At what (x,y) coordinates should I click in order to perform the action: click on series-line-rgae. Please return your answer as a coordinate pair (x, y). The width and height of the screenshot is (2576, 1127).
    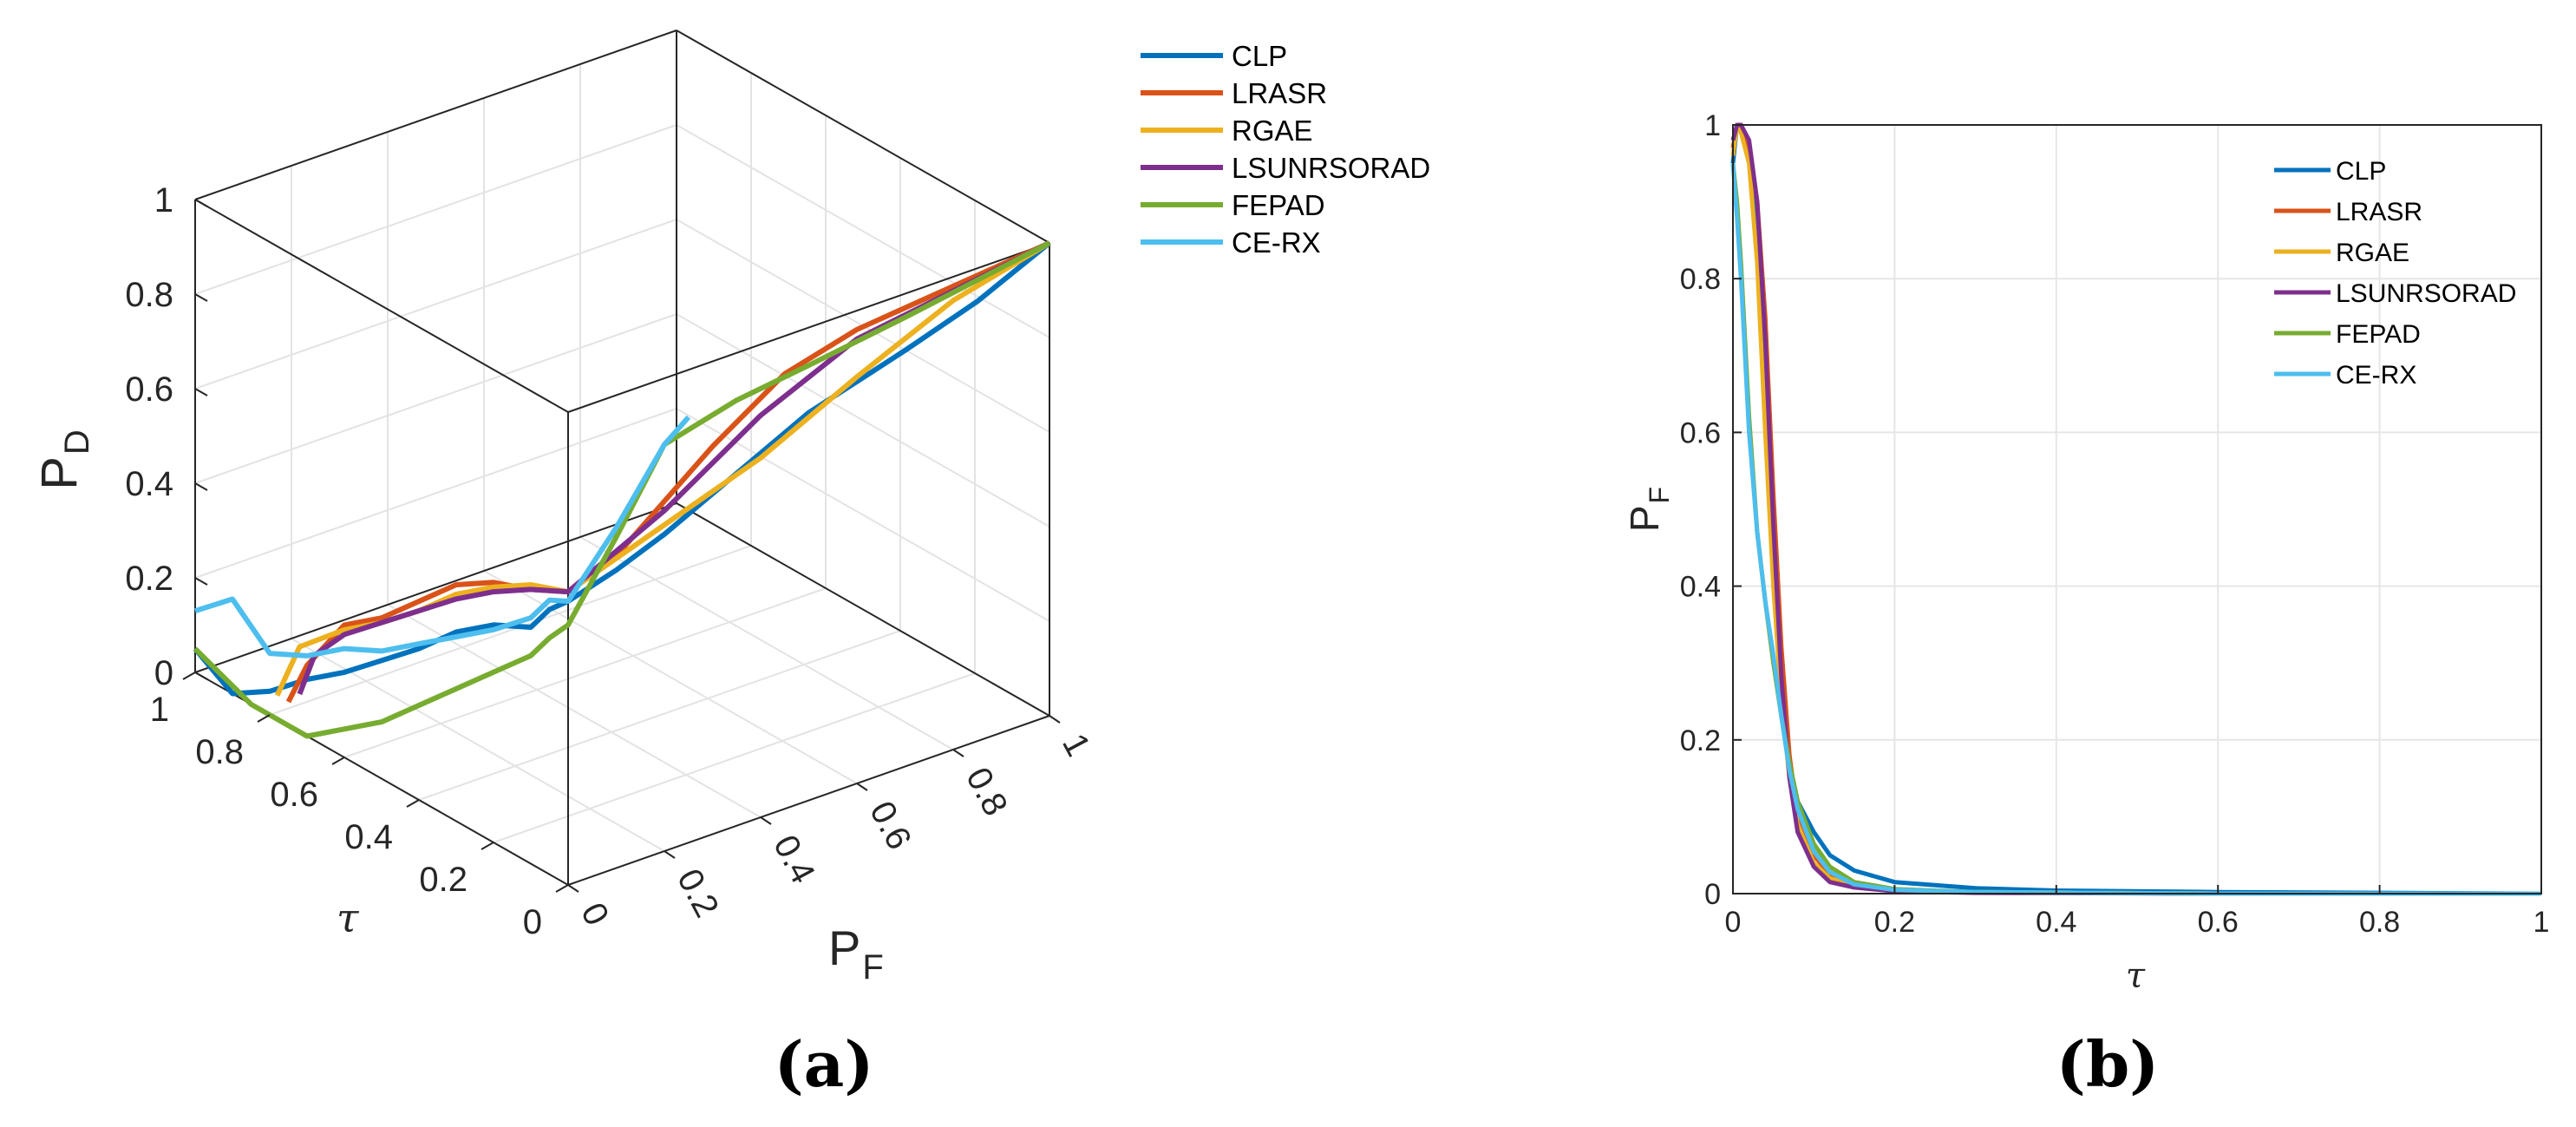
    Looking at the image, I should click on (662, 468).